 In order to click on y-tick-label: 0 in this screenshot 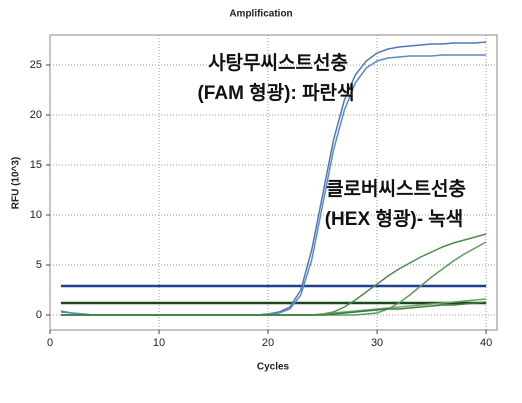, I will do `click(39, 315)`.